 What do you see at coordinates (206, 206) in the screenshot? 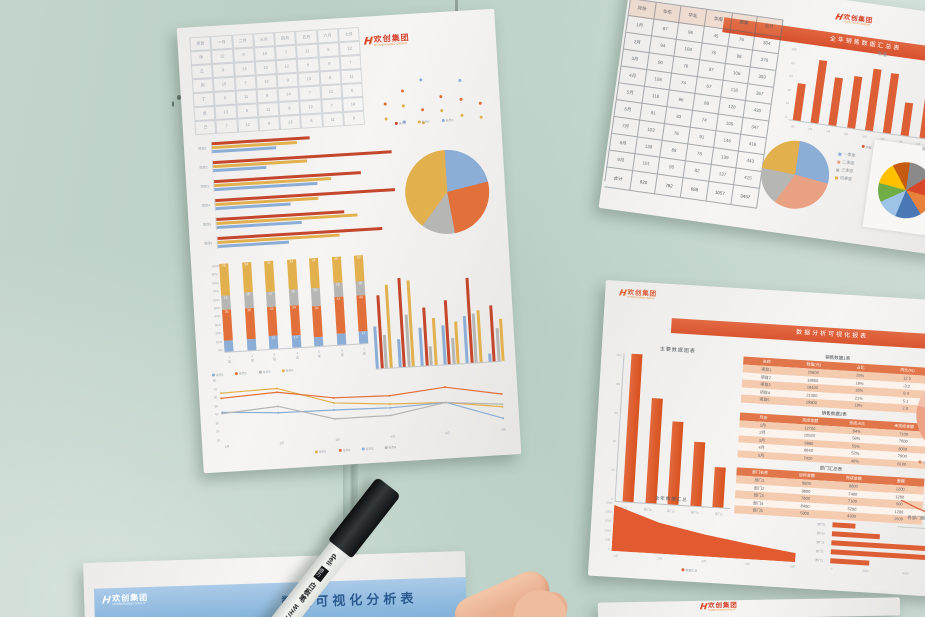
I see `axis-label: 项目4` at bounding box center [206, 206].